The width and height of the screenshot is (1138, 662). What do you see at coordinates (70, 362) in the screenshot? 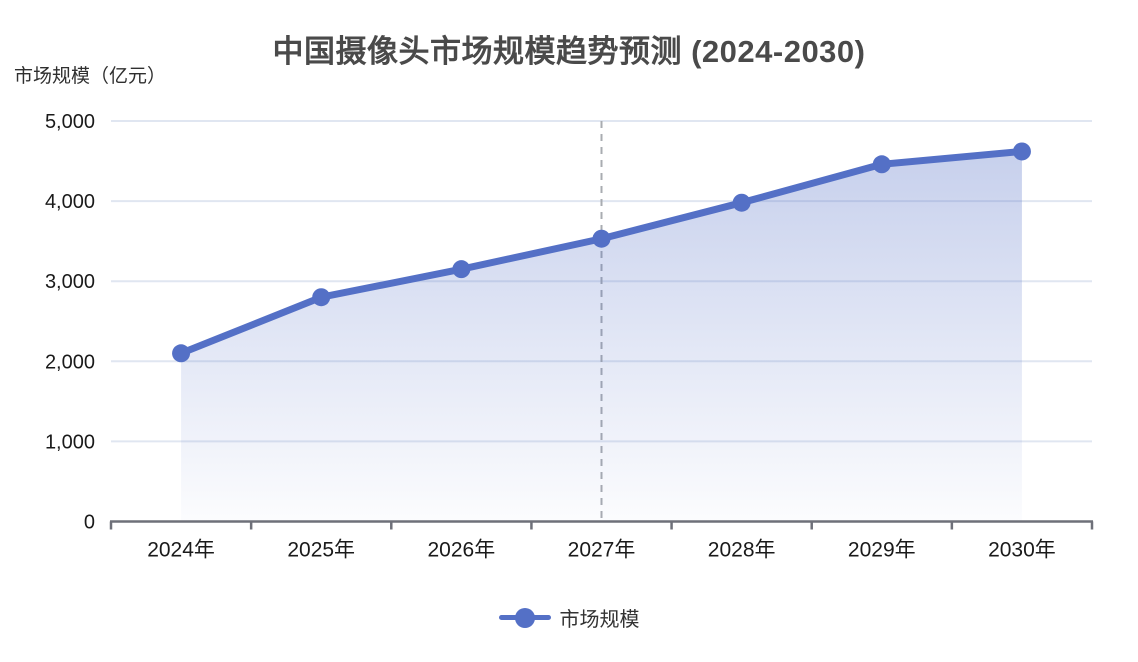
I see `y-tick-label: 2,000` at bounding box center [70, 362].